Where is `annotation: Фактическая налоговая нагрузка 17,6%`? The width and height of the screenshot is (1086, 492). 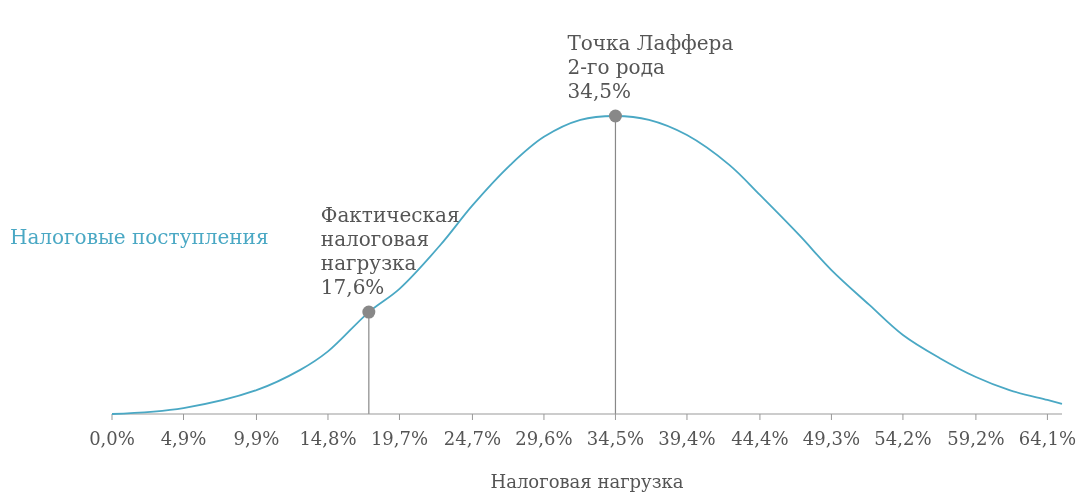
annotation: Фактическая налоговая нагрузка 17,6% is located at coordinates (390, 251).